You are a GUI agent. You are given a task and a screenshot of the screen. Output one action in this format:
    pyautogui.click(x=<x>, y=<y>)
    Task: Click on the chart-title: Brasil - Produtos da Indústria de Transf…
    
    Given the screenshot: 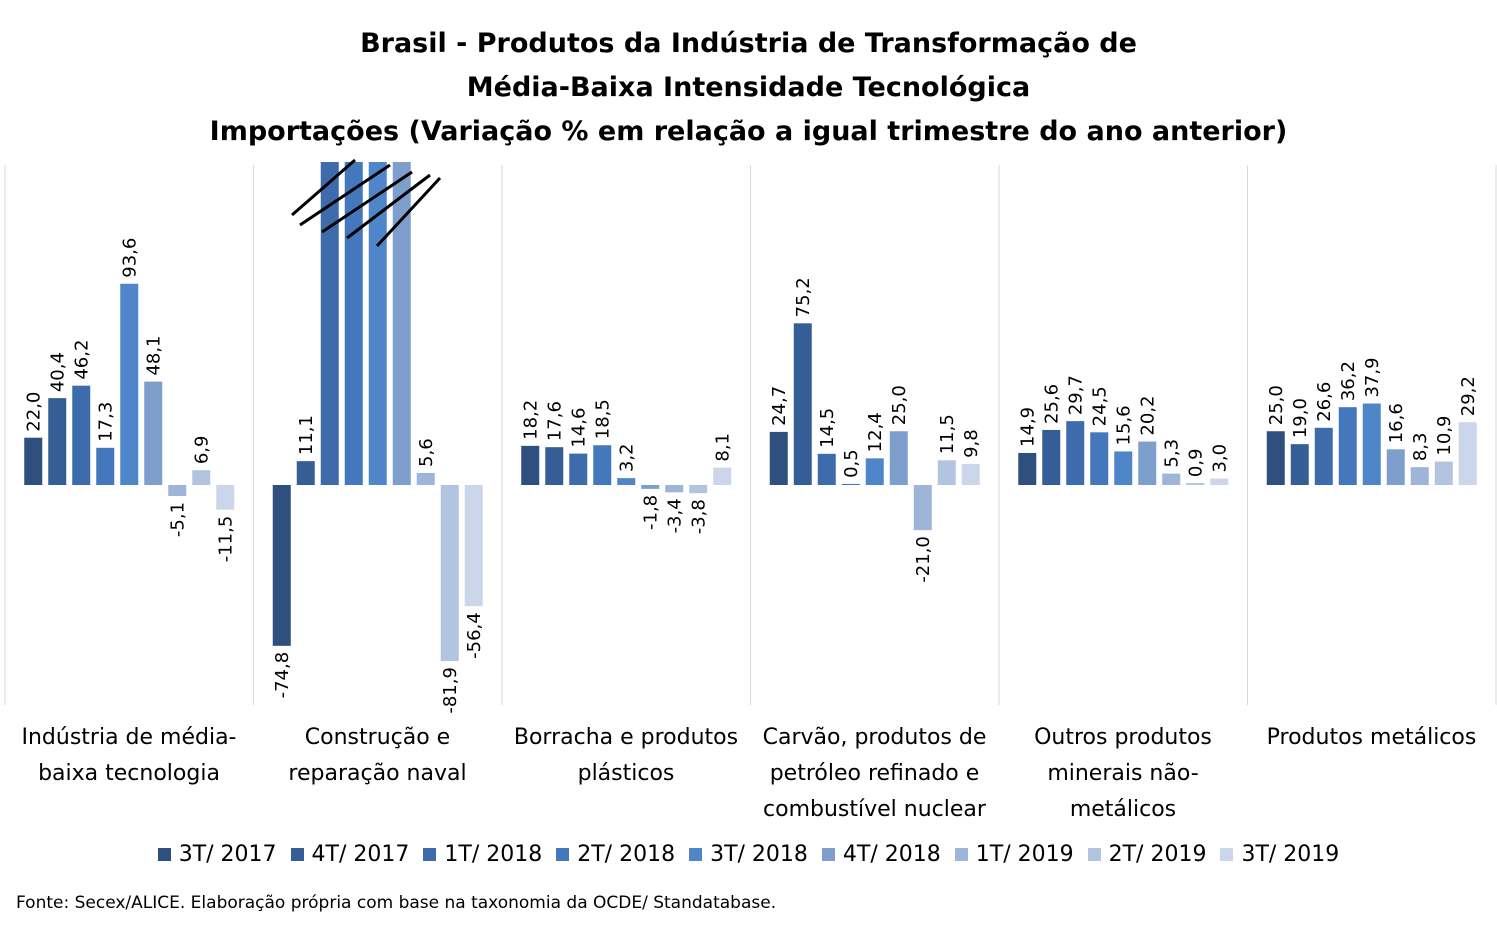 What is the action you would take?
    pyautogui.click(x=748, y=88)
    